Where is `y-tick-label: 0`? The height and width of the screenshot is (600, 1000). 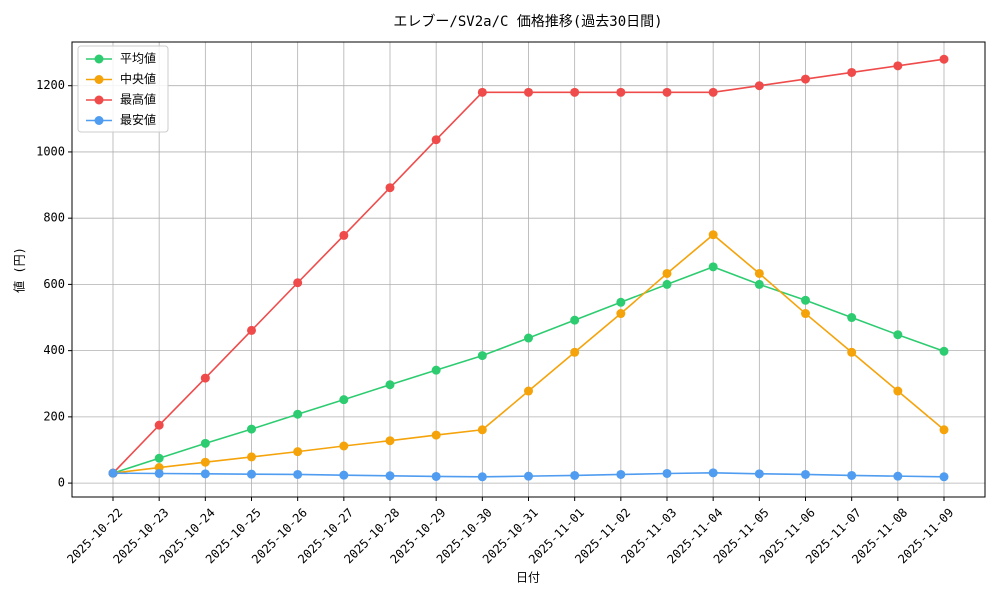 y-tick-label: 0 is located at coordinates (61, 483).